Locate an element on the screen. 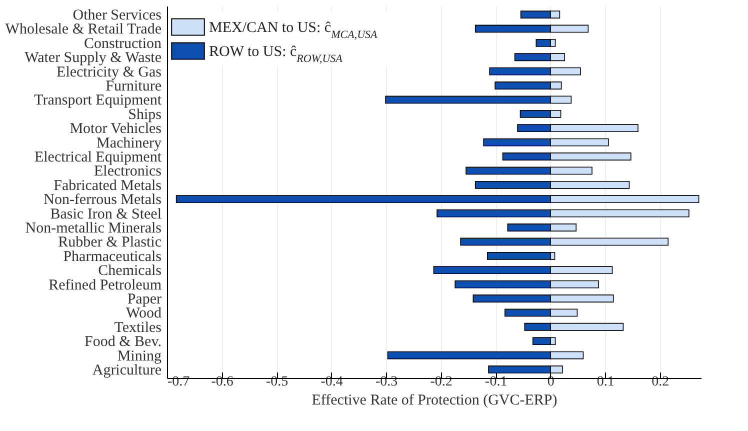 Image resolution: width=748 pixels, height=431 pixels. y-tick-label: Paper is located at coordinates (144, 299).